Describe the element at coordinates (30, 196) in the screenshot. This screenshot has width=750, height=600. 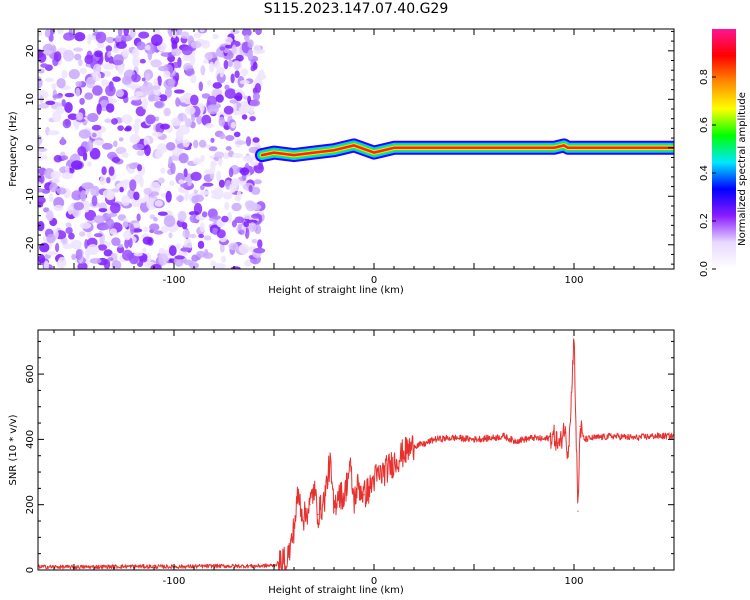
I see `y-tick-label: -10` at that location.